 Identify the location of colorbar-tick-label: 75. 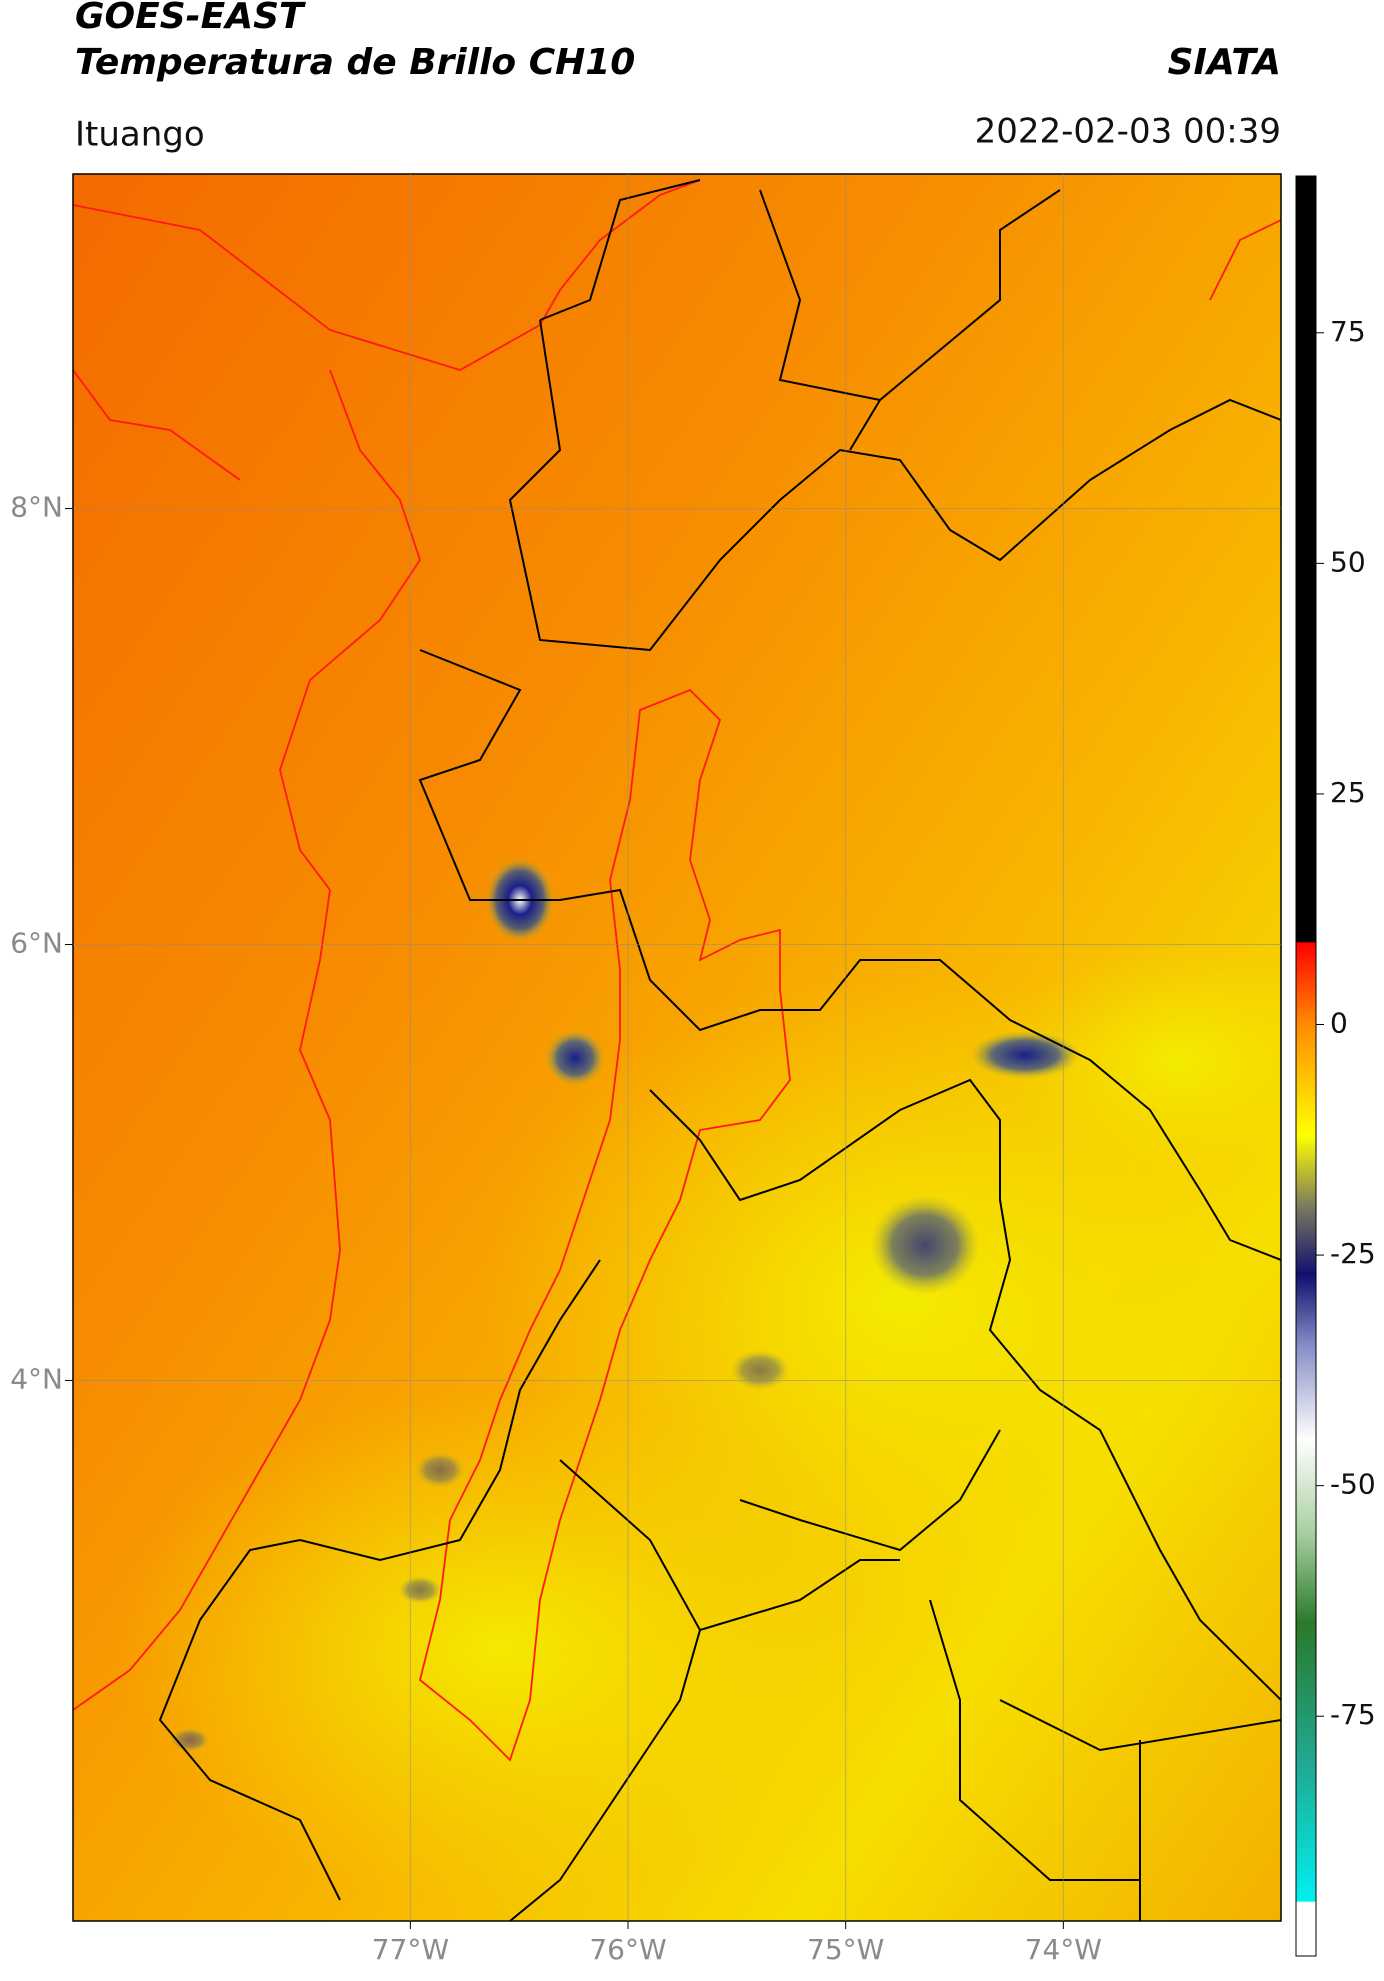
(1348, 331).